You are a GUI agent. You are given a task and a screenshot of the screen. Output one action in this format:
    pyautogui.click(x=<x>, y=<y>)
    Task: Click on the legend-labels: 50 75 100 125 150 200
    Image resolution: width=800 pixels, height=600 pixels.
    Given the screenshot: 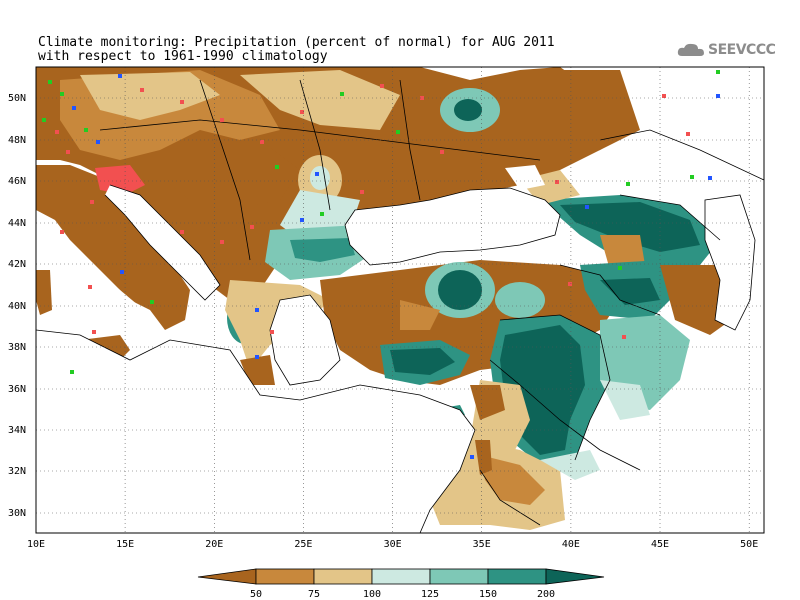 What is the action you would take?
    pyautogui.click(x=402, y=594)
    